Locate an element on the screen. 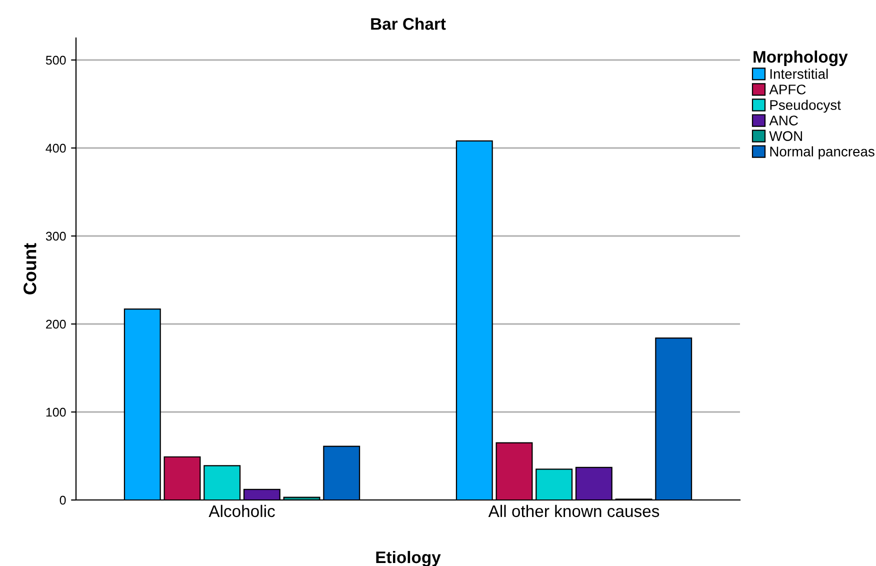 The image size is (876, 566). legend-label: Normal pancreas is located at coordinates (822, 153).